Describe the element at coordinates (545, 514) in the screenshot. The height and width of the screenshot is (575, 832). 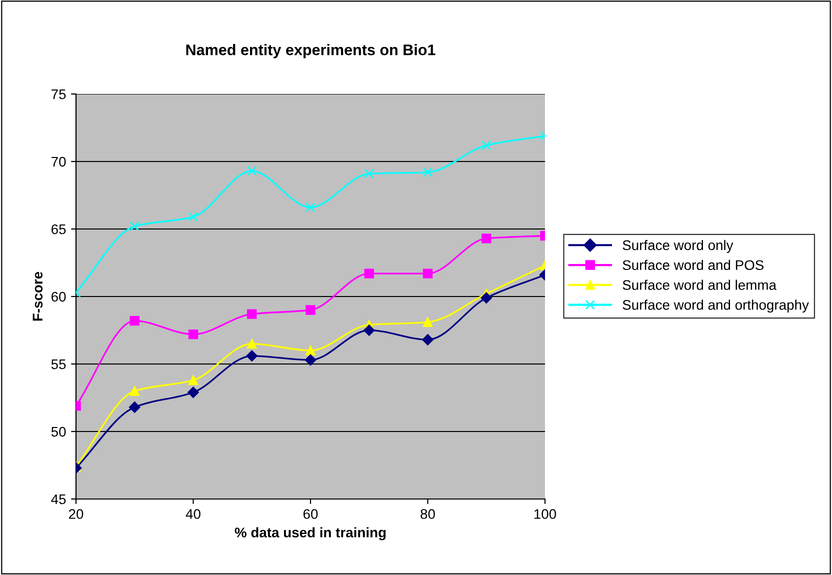
I see `x-tick-label: 100` at that location.